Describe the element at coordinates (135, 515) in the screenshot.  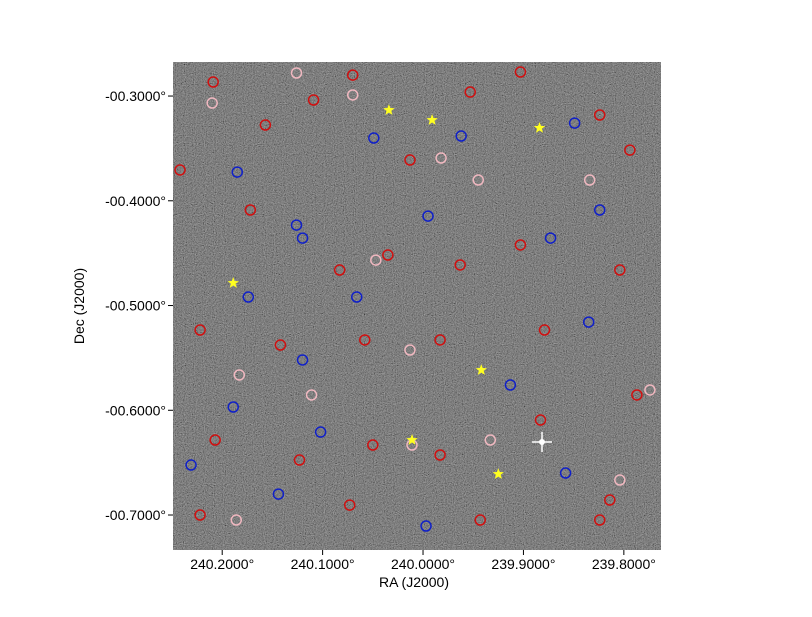
I see `y-tick-label: -00.7000°` at that location.